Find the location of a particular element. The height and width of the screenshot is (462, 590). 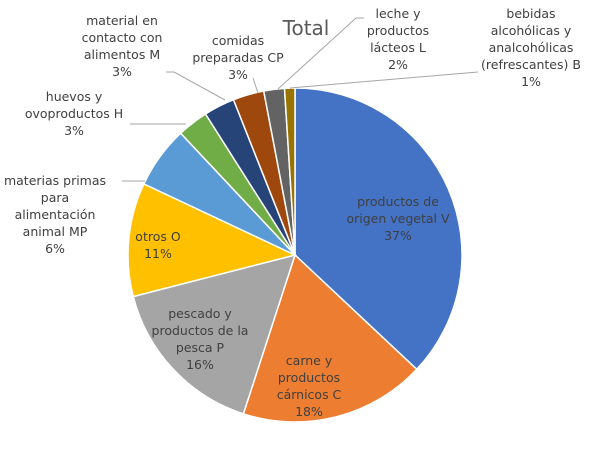

slice-value-5: 6% is located at coordinates (55, 248).